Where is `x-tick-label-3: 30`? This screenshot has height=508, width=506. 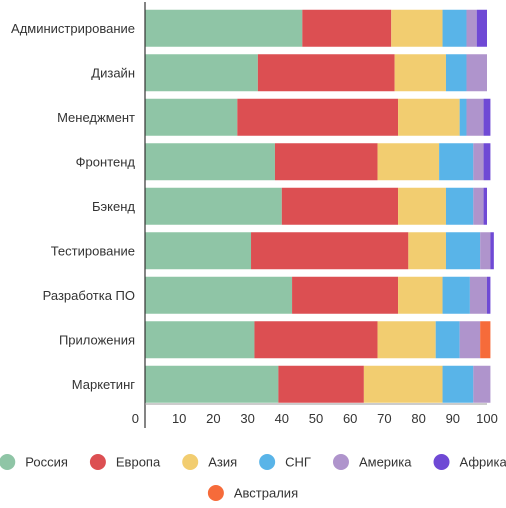 x-tick-label-3: 30 is located at coordinates (247, 418).